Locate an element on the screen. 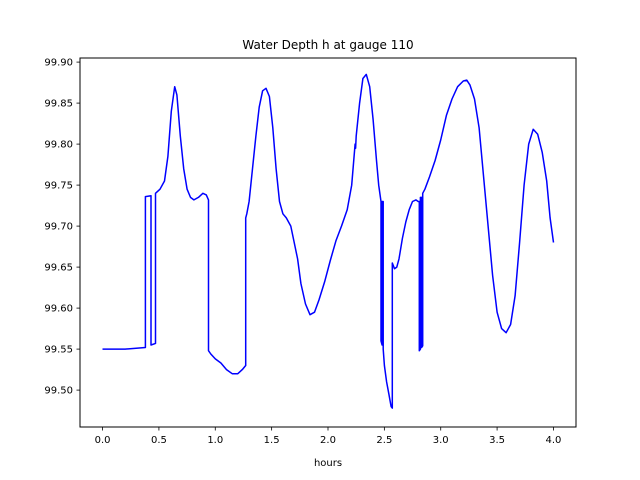 This screenshot has height=480, width=640. x-tick-label: 0.5 is located at coordinates (159, 440).